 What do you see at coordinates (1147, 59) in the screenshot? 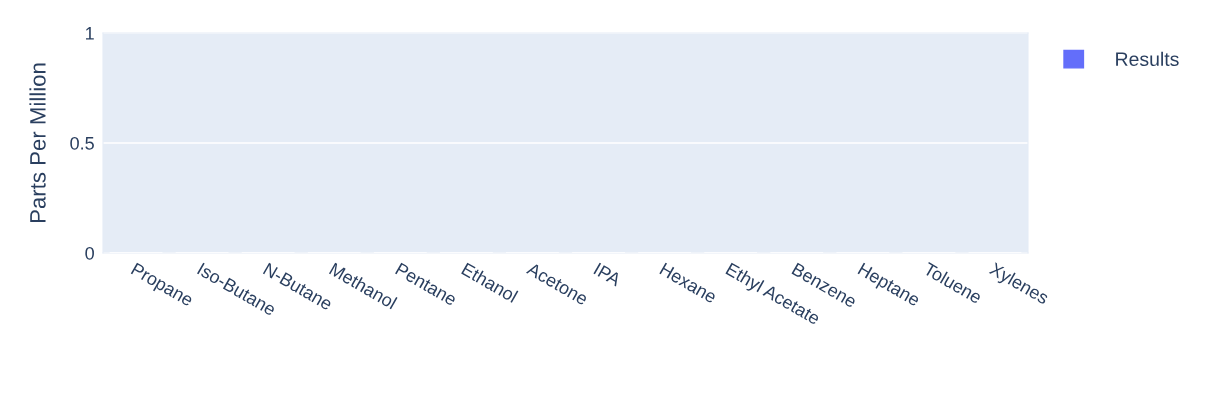
I see `legend-label: Results` at bounding box center [1147, 59].